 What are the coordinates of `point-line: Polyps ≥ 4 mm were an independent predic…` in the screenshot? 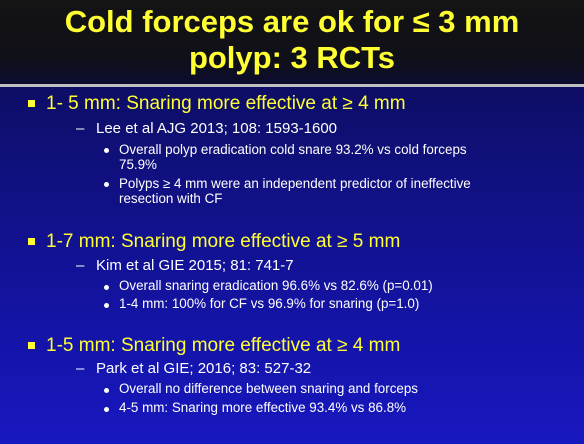 It's located at (295, 183).